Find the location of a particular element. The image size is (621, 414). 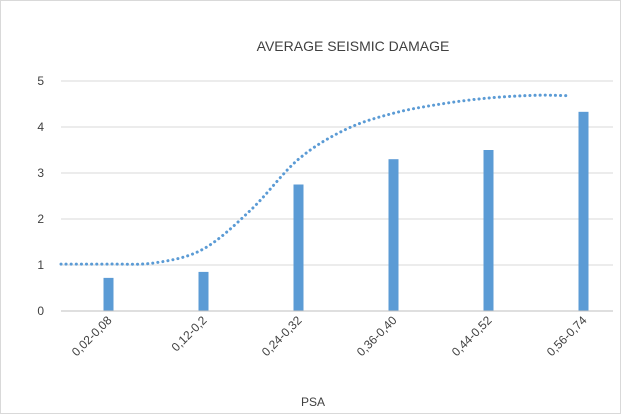

x-tick-label: 0,12-0,2 is located at coordinates (189, 333).